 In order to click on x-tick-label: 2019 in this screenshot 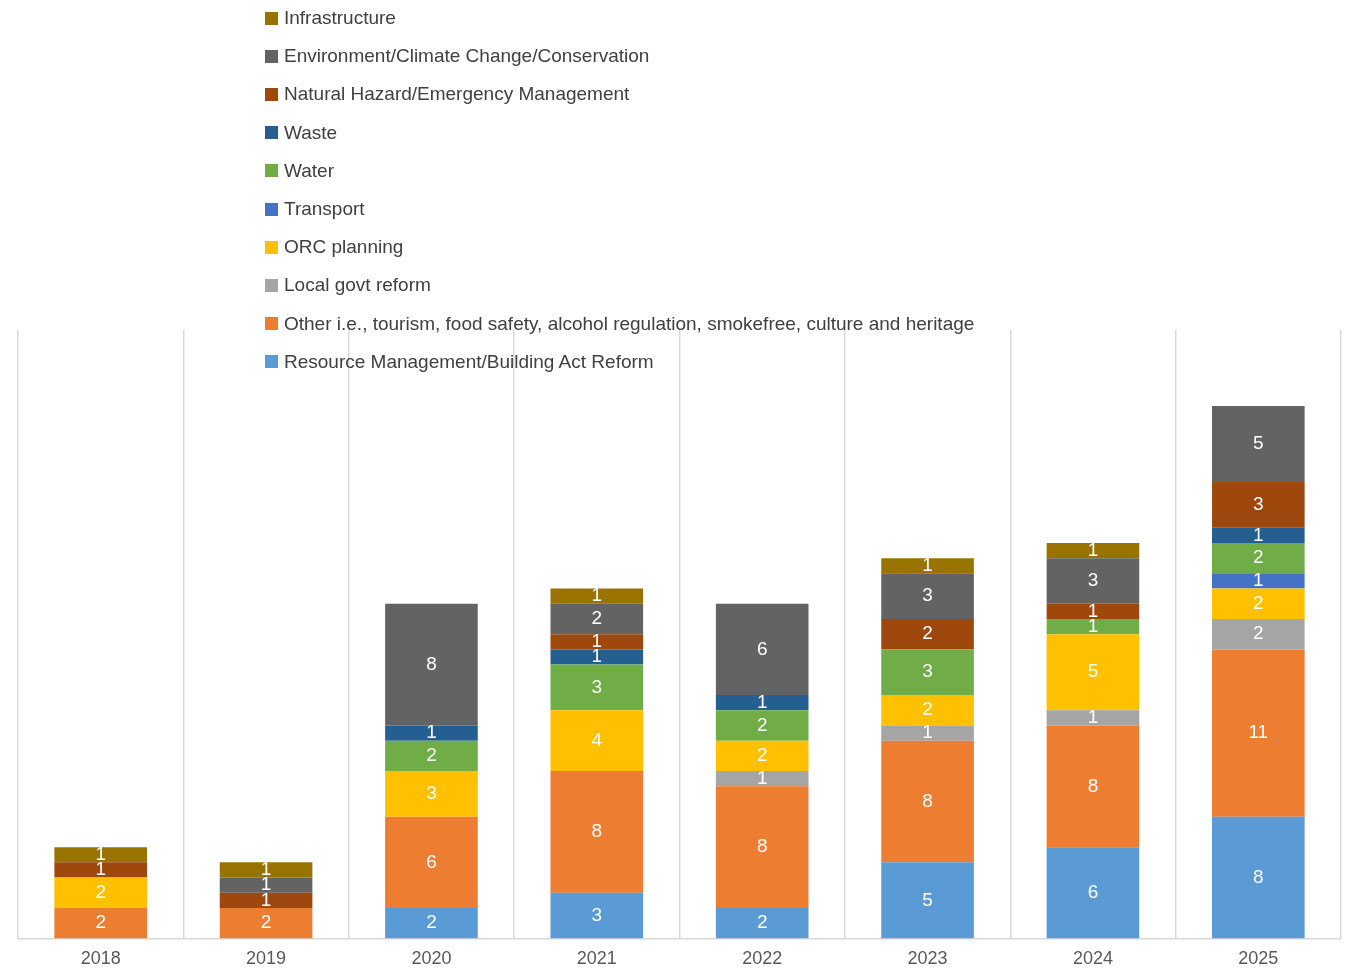, I will do `click(266, 958)`.